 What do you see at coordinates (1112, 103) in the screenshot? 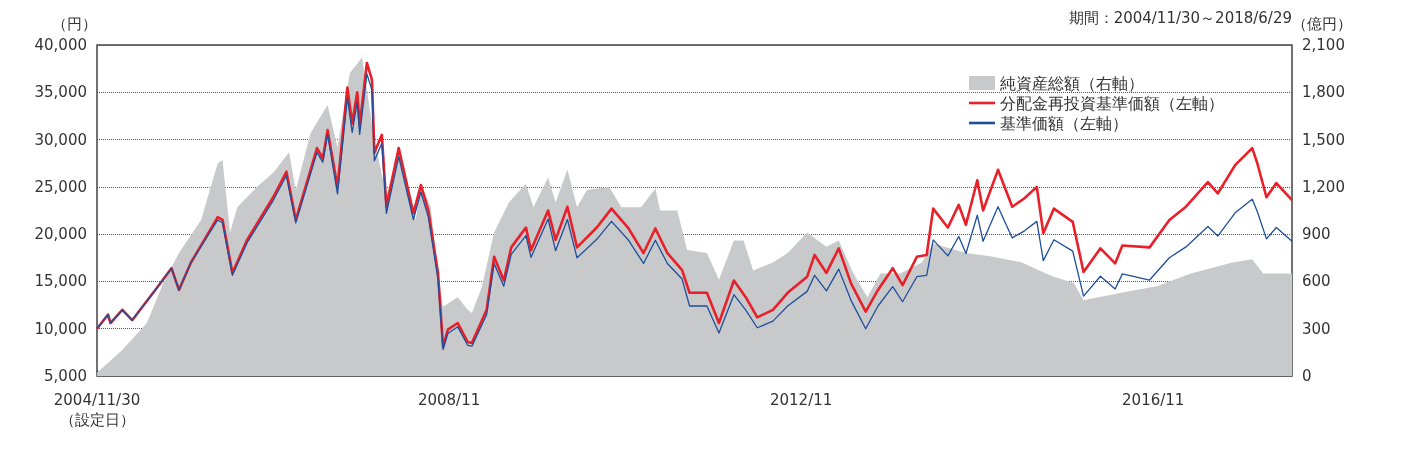
I see `legend-label: 分配金再投資基準価額（左軸）` at bounding box center [1112, 103].